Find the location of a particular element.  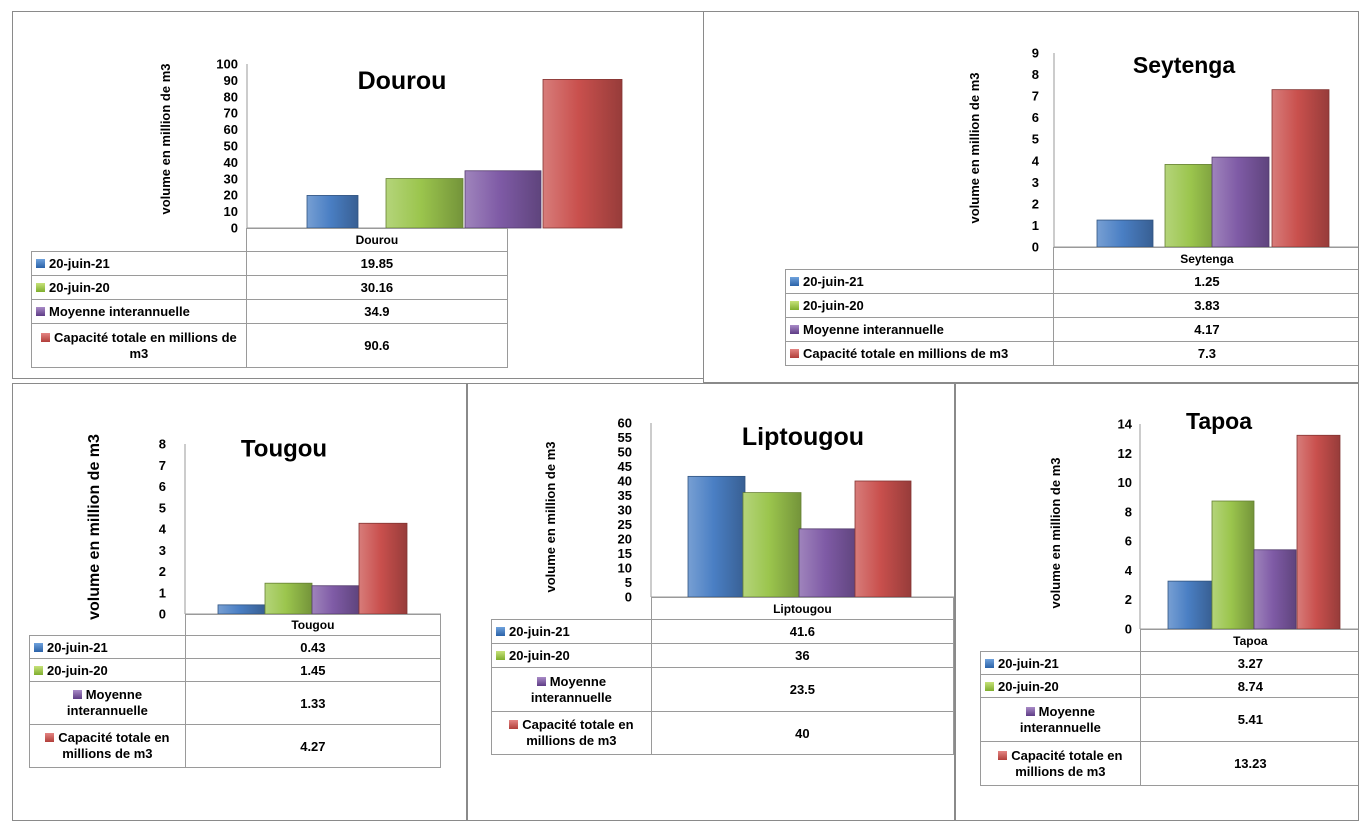

table-category-header: Seytenga is located at coordinates (1205, 258).